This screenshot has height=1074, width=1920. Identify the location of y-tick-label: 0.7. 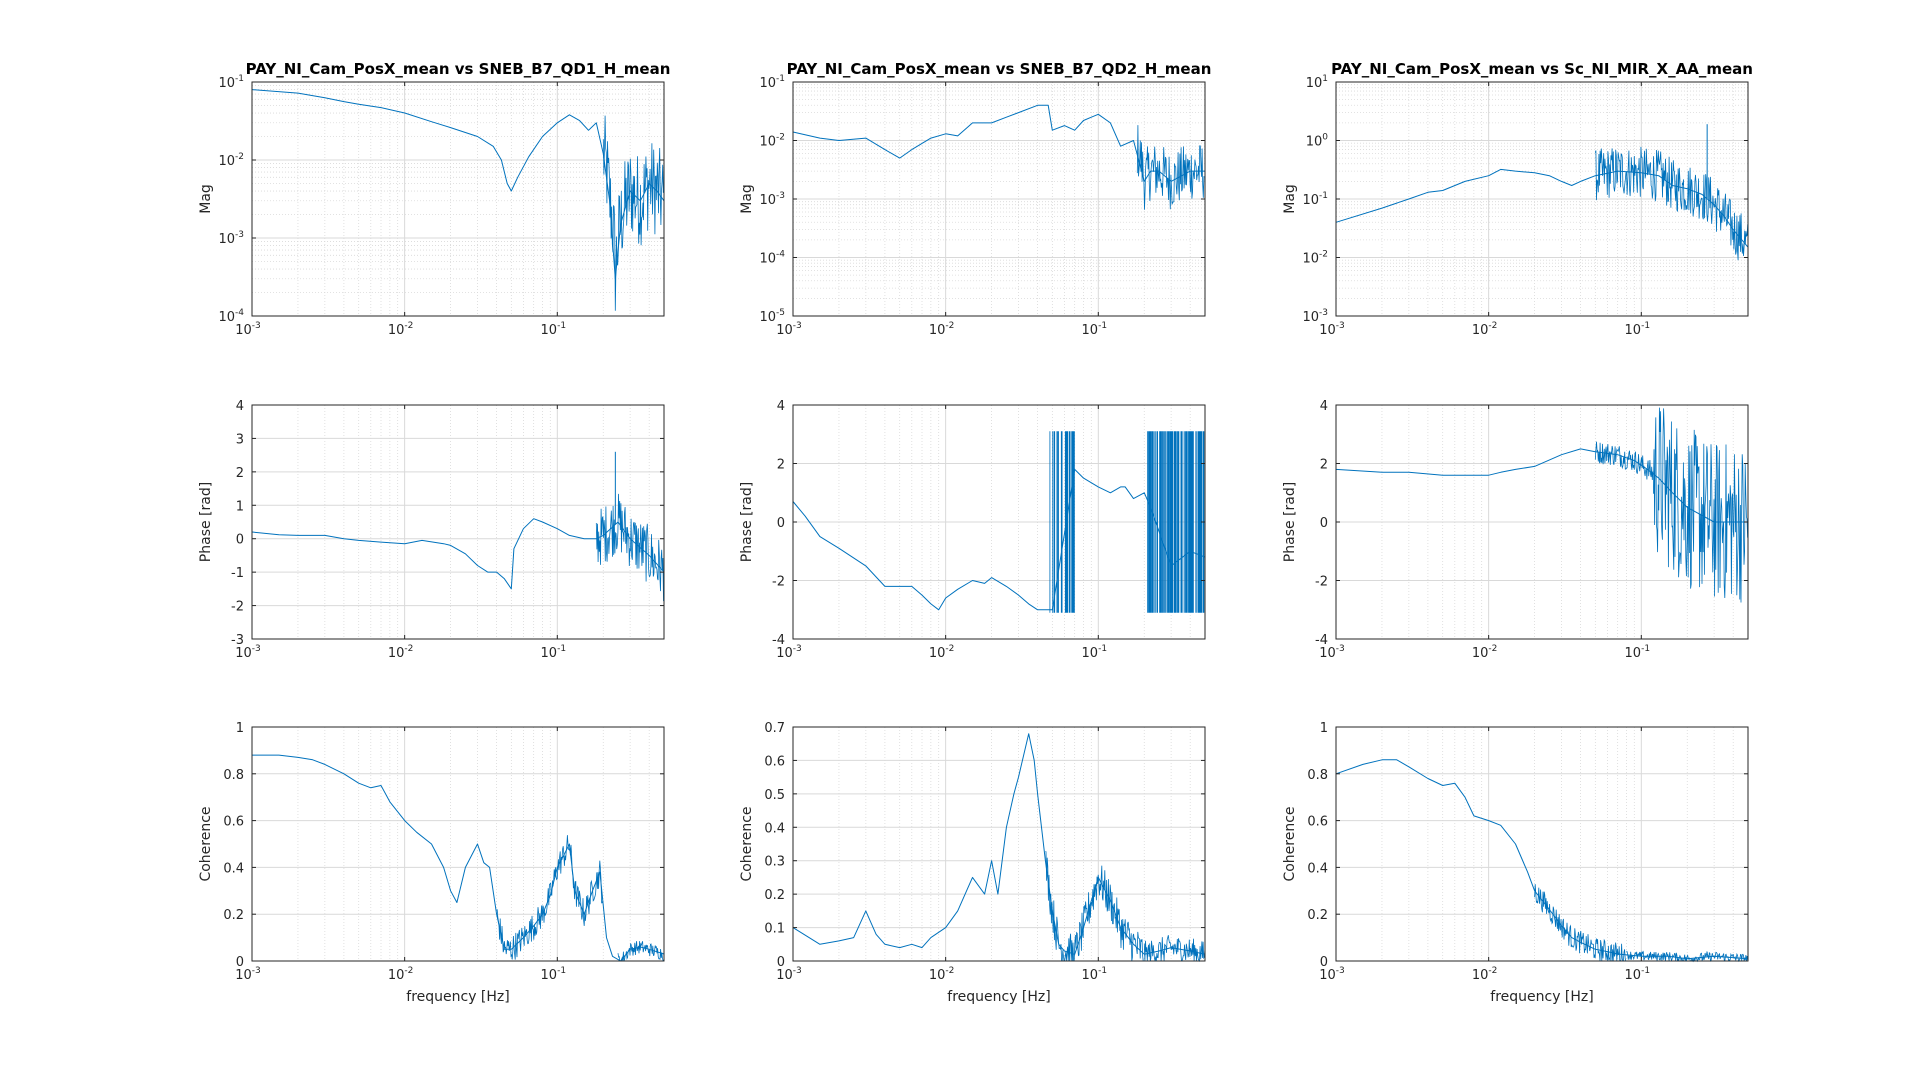
(774, 728).